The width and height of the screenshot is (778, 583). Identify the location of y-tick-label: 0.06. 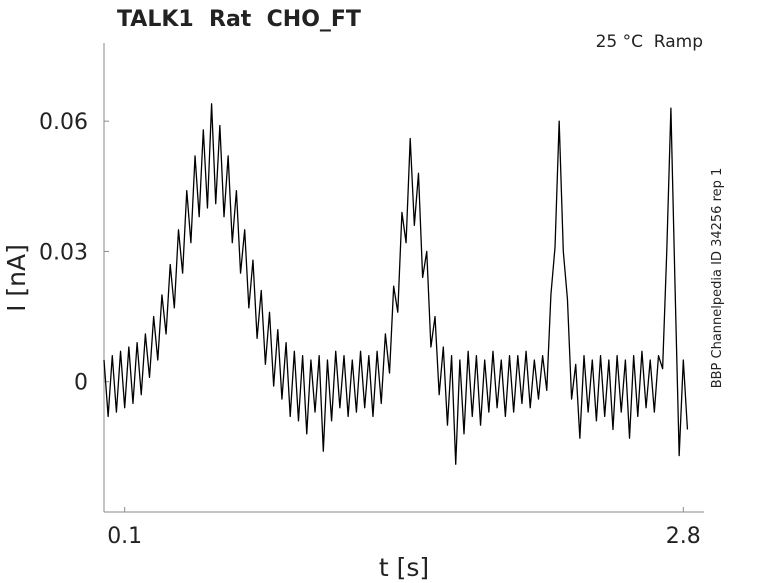
(63, 122).